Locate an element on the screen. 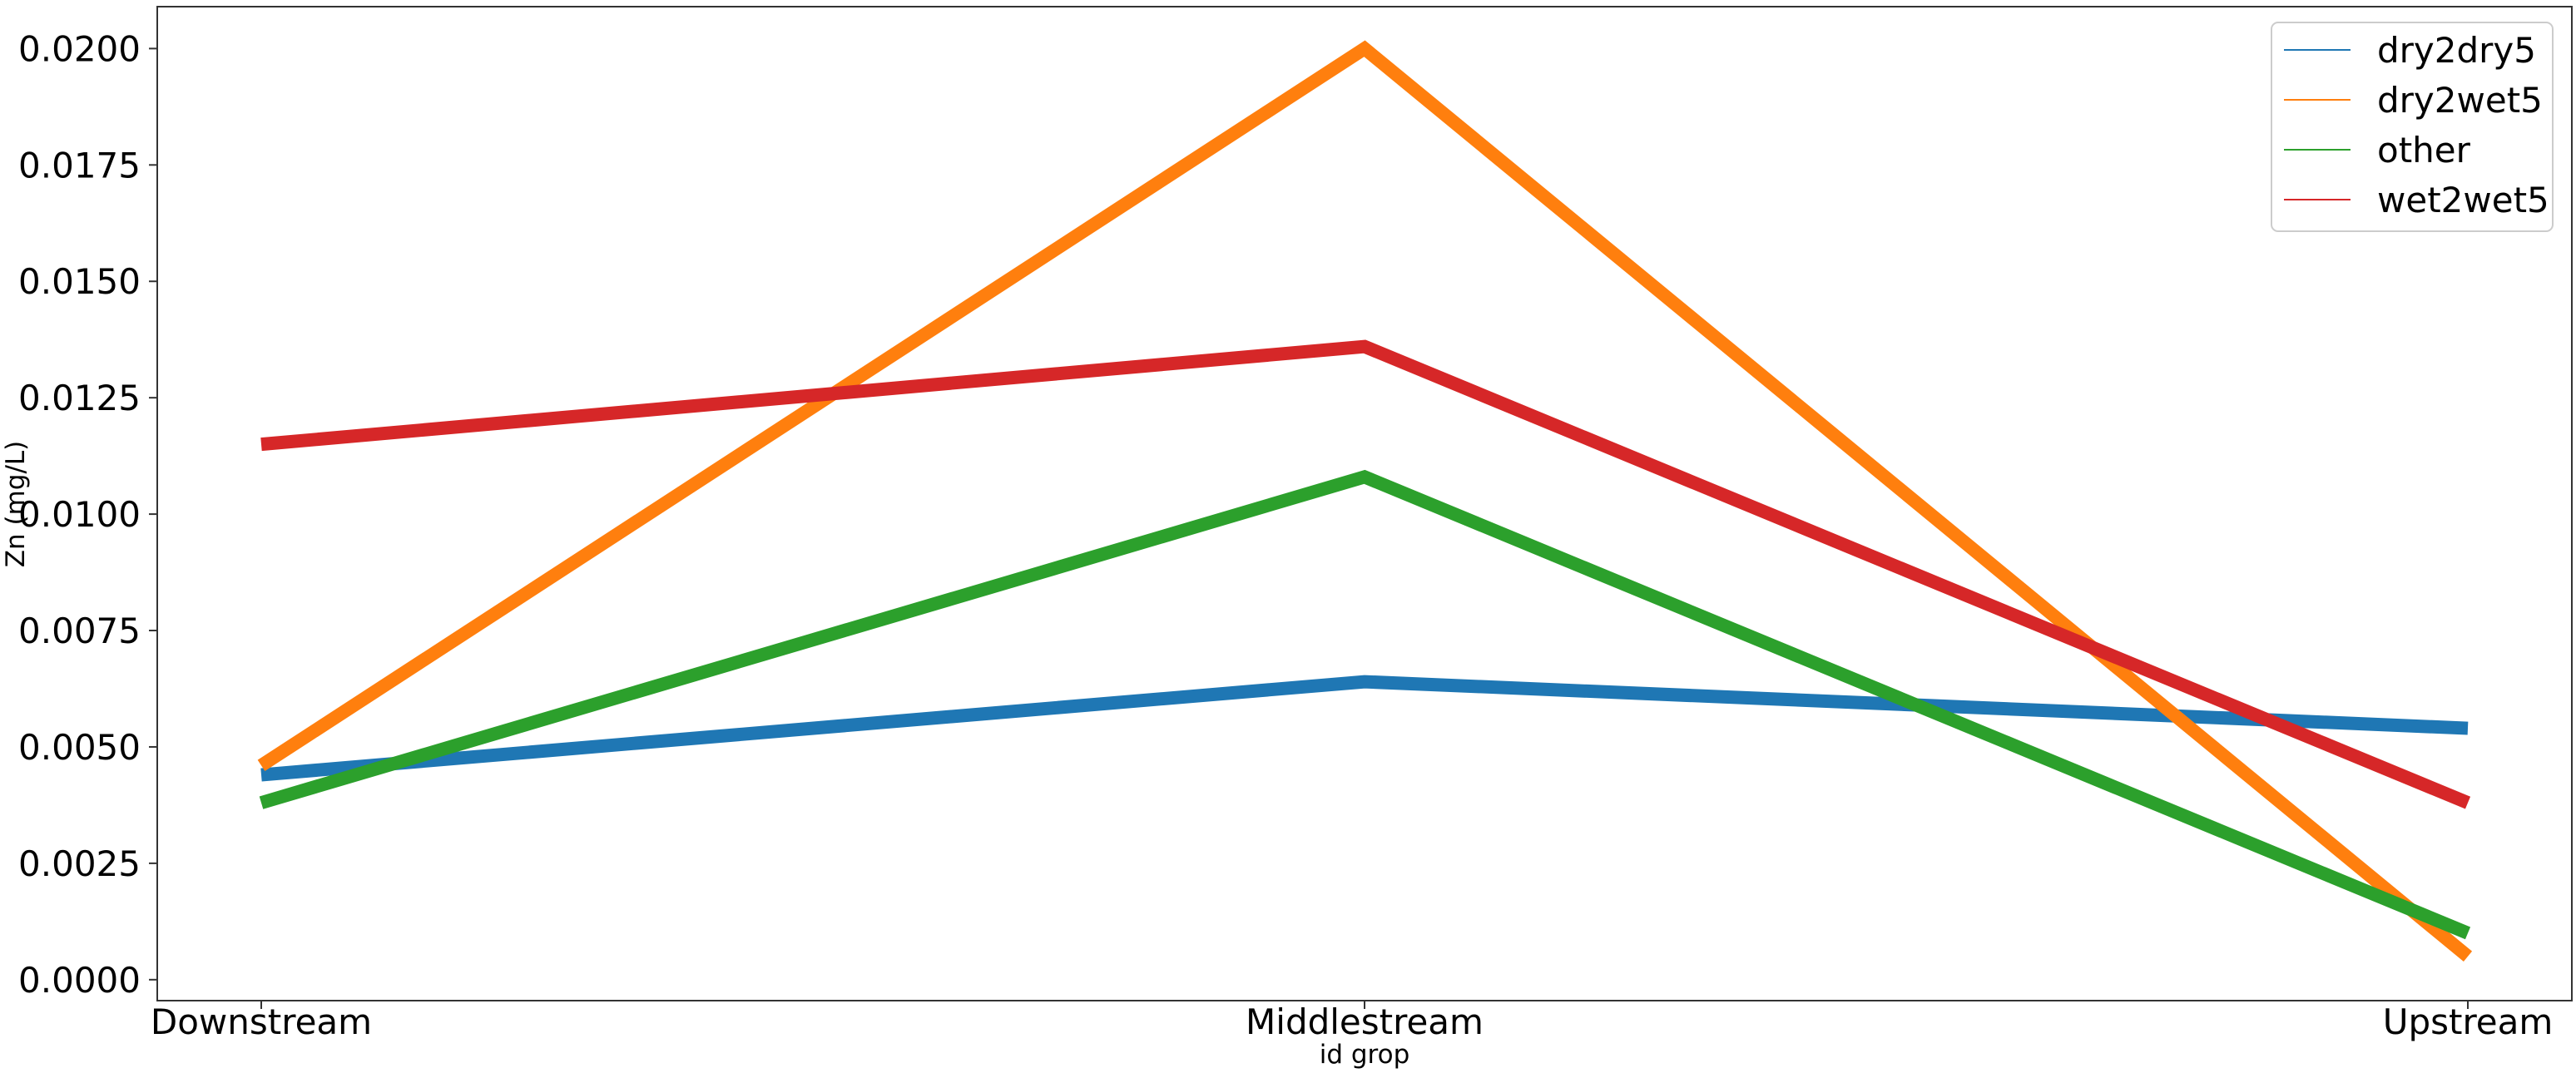 Image resolution: width=2576 pixels, height=1073 pixels. x-tick-label: Upstream is located at coordinates (2468, 1021).